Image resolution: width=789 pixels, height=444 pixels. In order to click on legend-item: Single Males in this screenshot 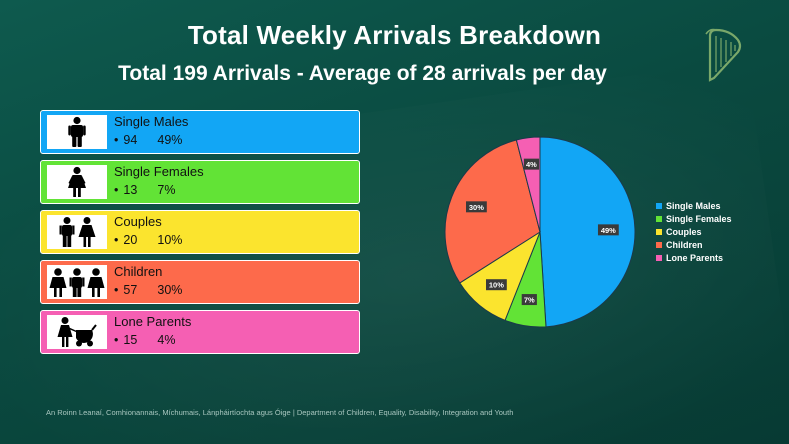, I will do `click(694, 205)`.